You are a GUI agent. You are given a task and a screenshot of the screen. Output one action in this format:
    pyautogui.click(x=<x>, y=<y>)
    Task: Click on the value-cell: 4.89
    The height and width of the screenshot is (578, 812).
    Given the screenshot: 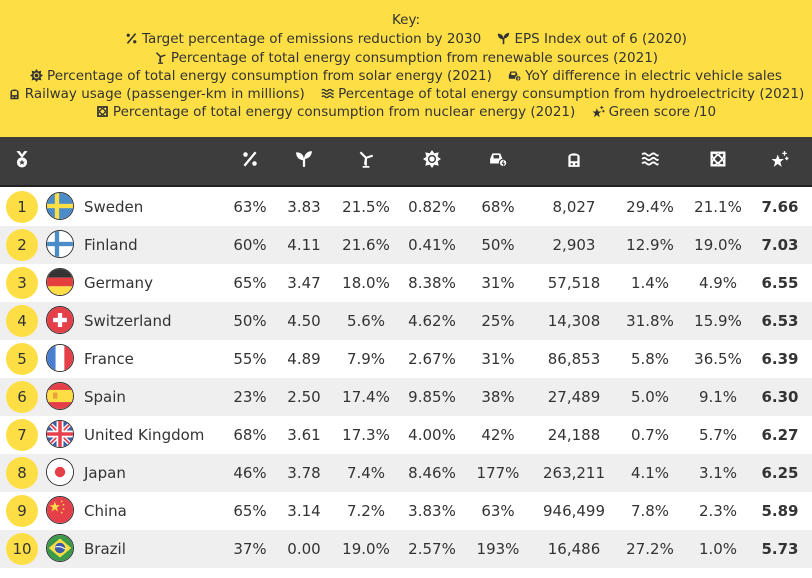 What is the action you would take?
    pyautogui.click(x=304, y=359)
    